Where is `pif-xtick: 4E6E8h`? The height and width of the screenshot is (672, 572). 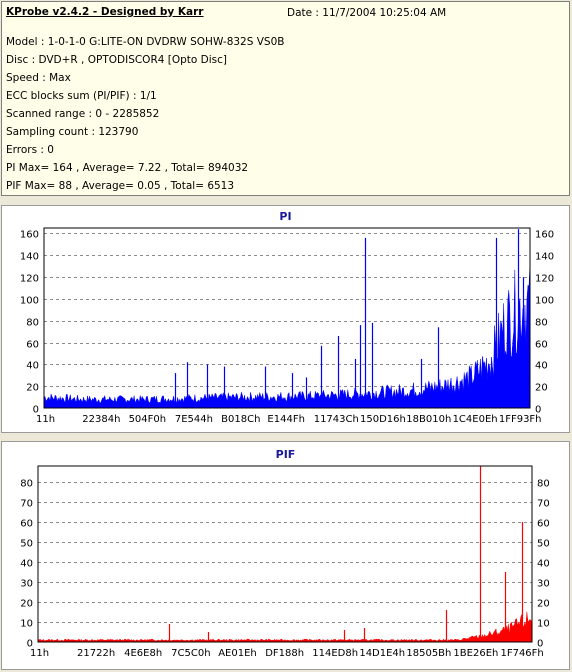 pif-xtick: 4E6E8h is located at coordinates (143, 653).